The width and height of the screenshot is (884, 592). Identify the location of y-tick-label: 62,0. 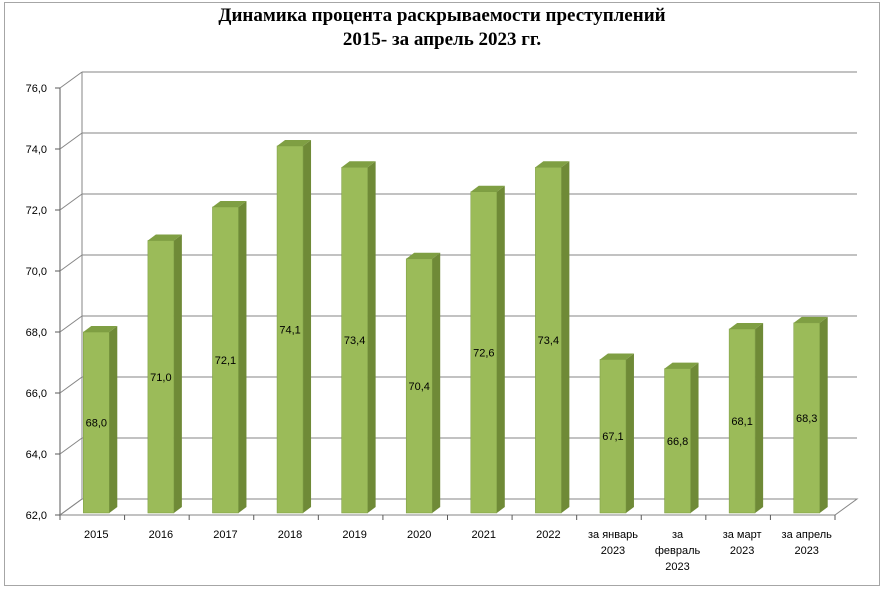
(36, 516).